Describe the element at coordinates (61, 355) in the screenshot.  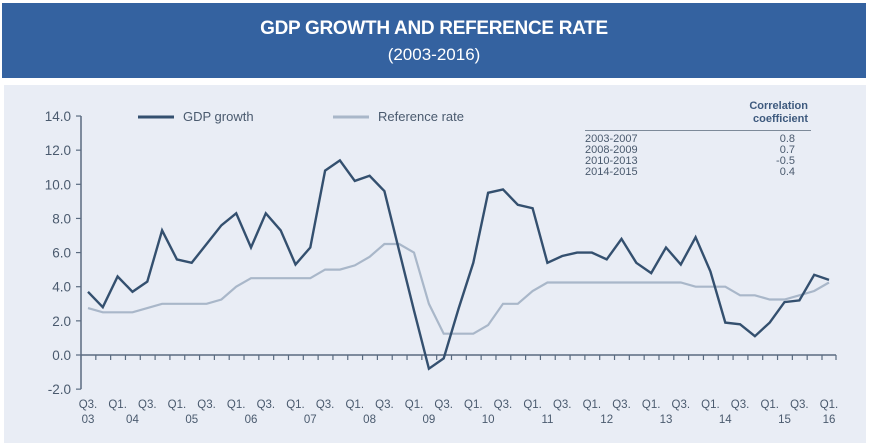
I see `y-tick-label: 0.0` at that location.